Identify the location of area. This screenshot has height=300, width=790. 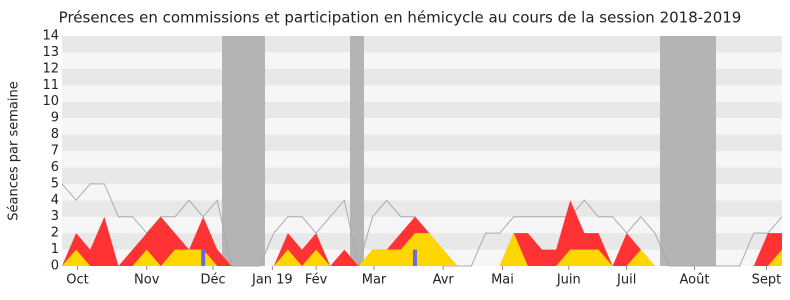
(422, 249).